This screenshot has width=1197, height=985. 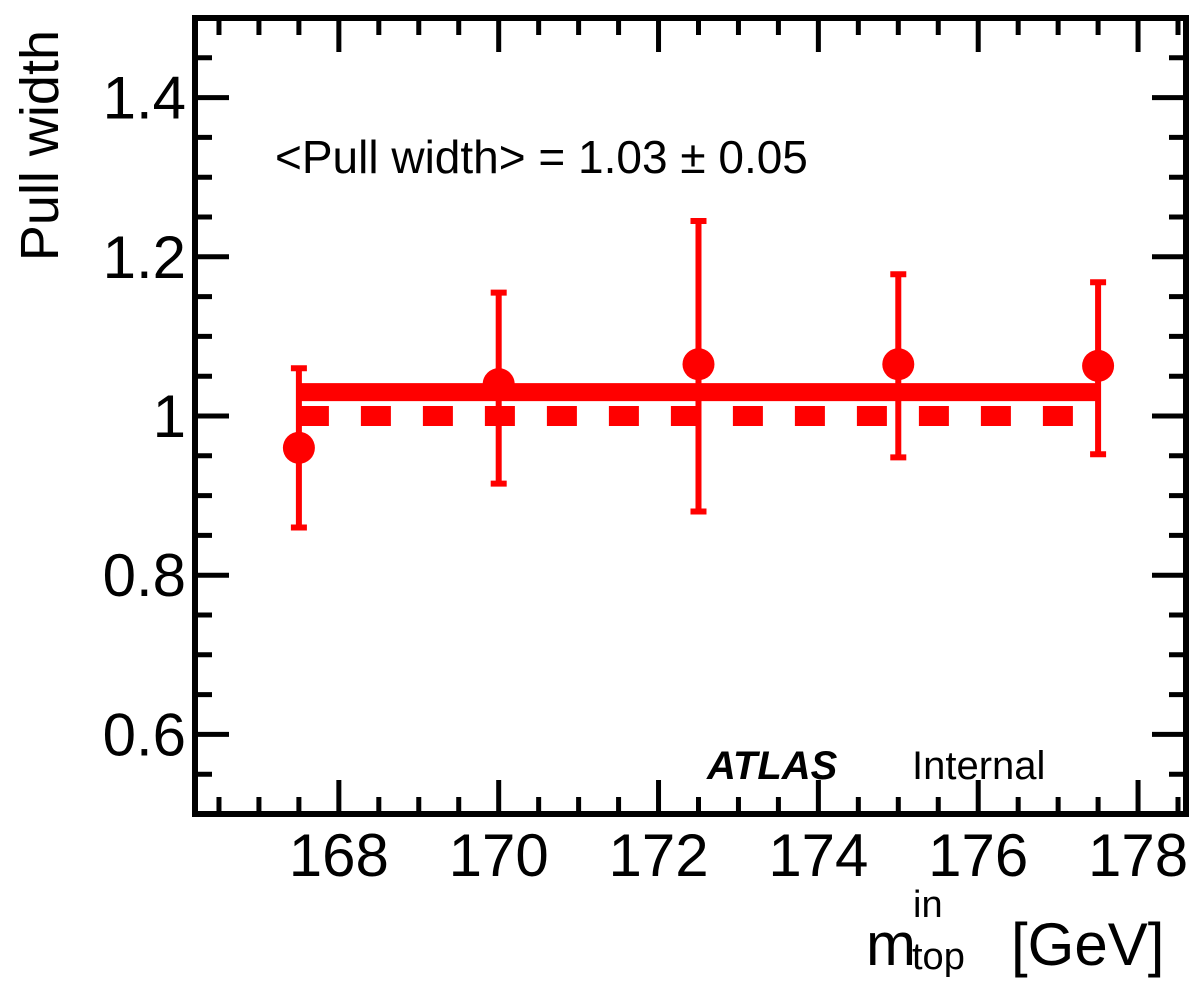 I want to click on y-tick-label: 0.6, so click(x=144, y=734).